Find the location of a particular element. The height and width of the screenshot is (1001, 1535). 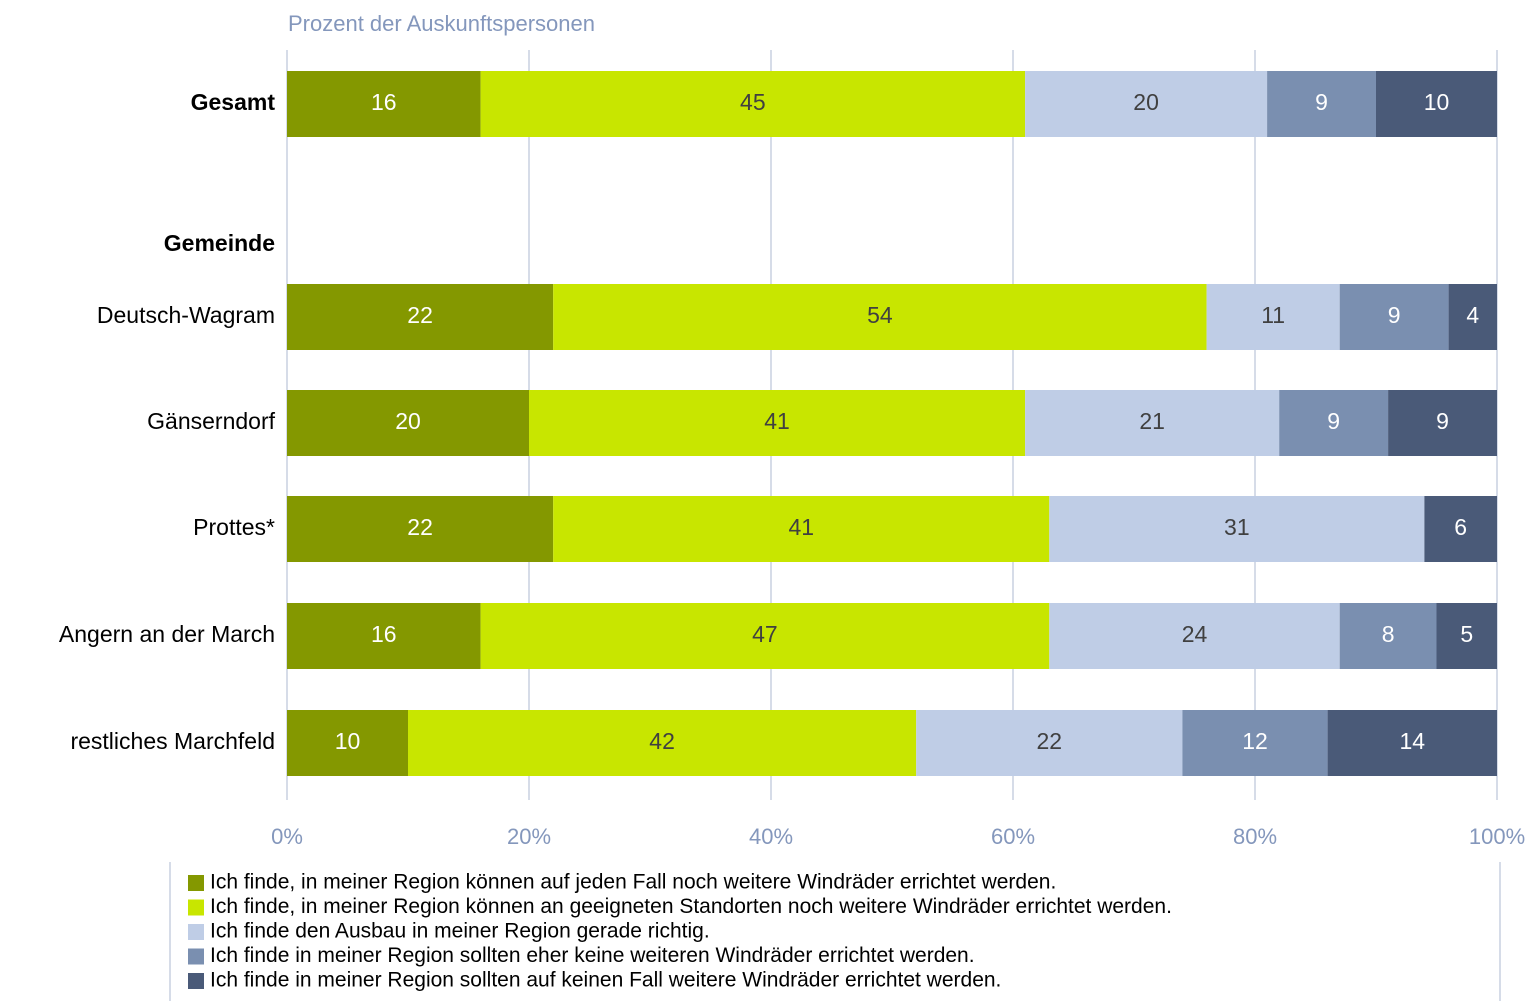

category-label: Gänserndorf is located at coordinates (211, 421).